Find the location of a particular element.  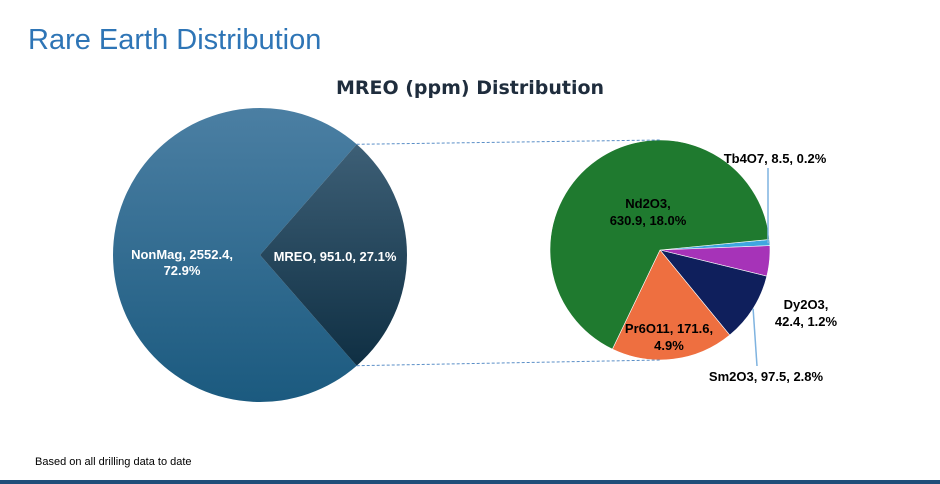

pr6o11-label-line1: Pr6O11, 171.6, is located at coordinates (669, 328).